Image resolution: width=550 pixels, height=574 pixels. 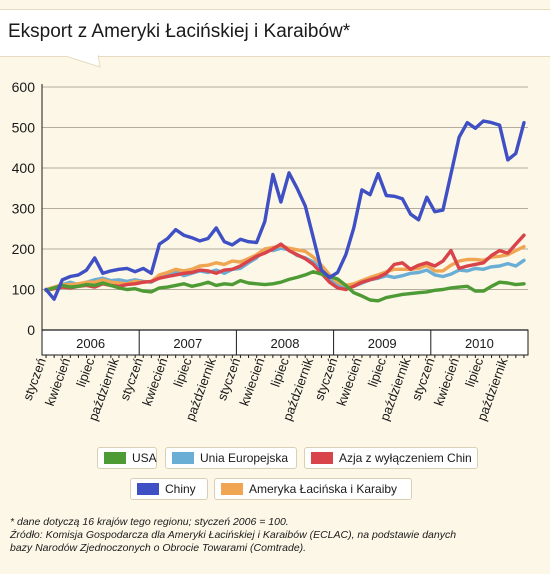 I want to click on title-box: Eksport z Ameryki Łacińskiej i Karaibów*, so click(x=275, y=33).